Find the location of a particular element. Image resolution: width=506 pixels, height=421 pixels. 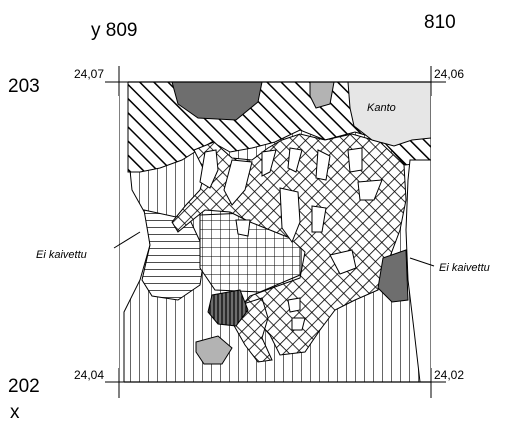

stump-label: Kanto is located at coordinates (381, 108).